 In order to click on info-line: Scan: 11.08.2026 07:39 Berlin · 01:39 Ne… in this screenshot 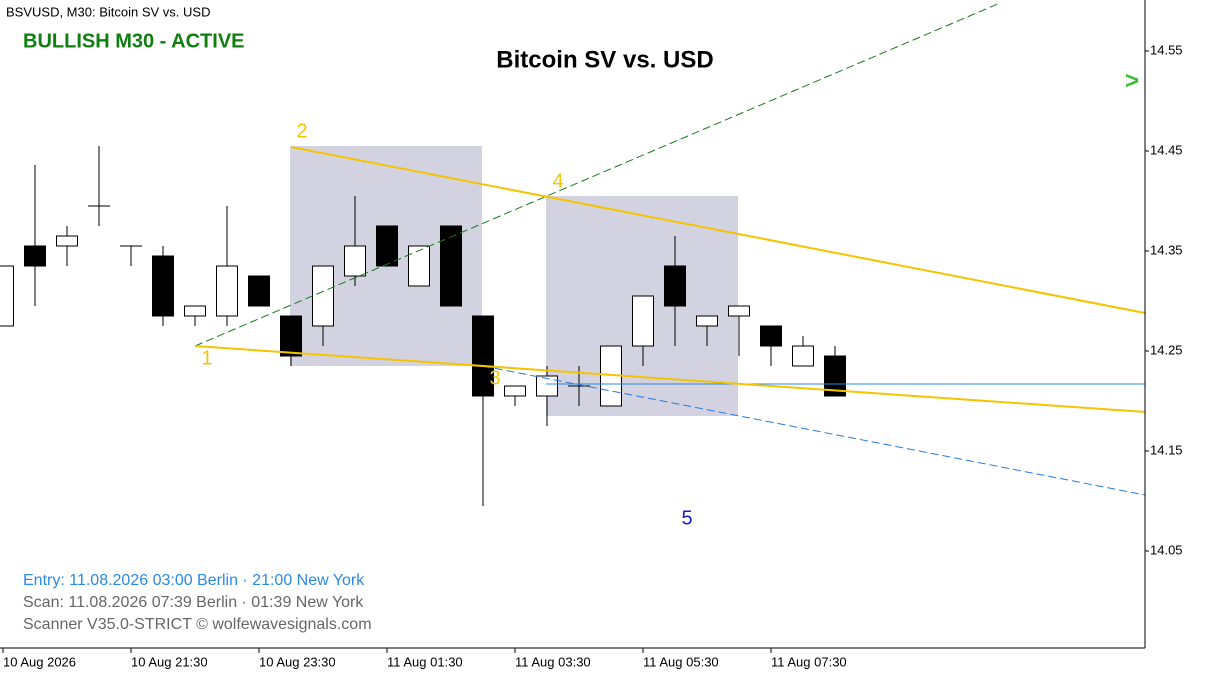, I will do `click(193, 602)`.